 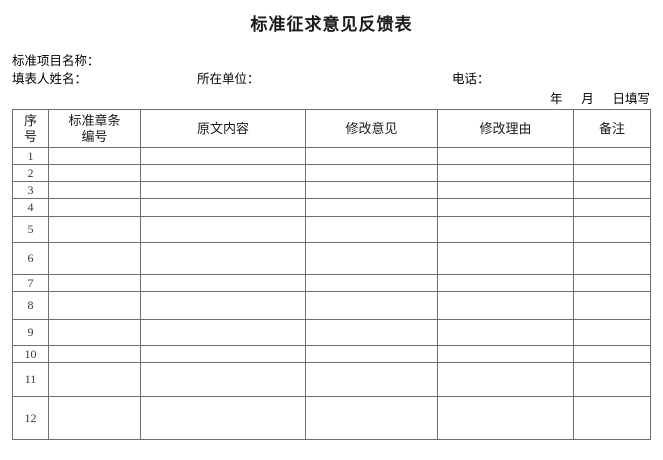 I want to click on sequence-header-line2: 号, so click(x=30, y=136).